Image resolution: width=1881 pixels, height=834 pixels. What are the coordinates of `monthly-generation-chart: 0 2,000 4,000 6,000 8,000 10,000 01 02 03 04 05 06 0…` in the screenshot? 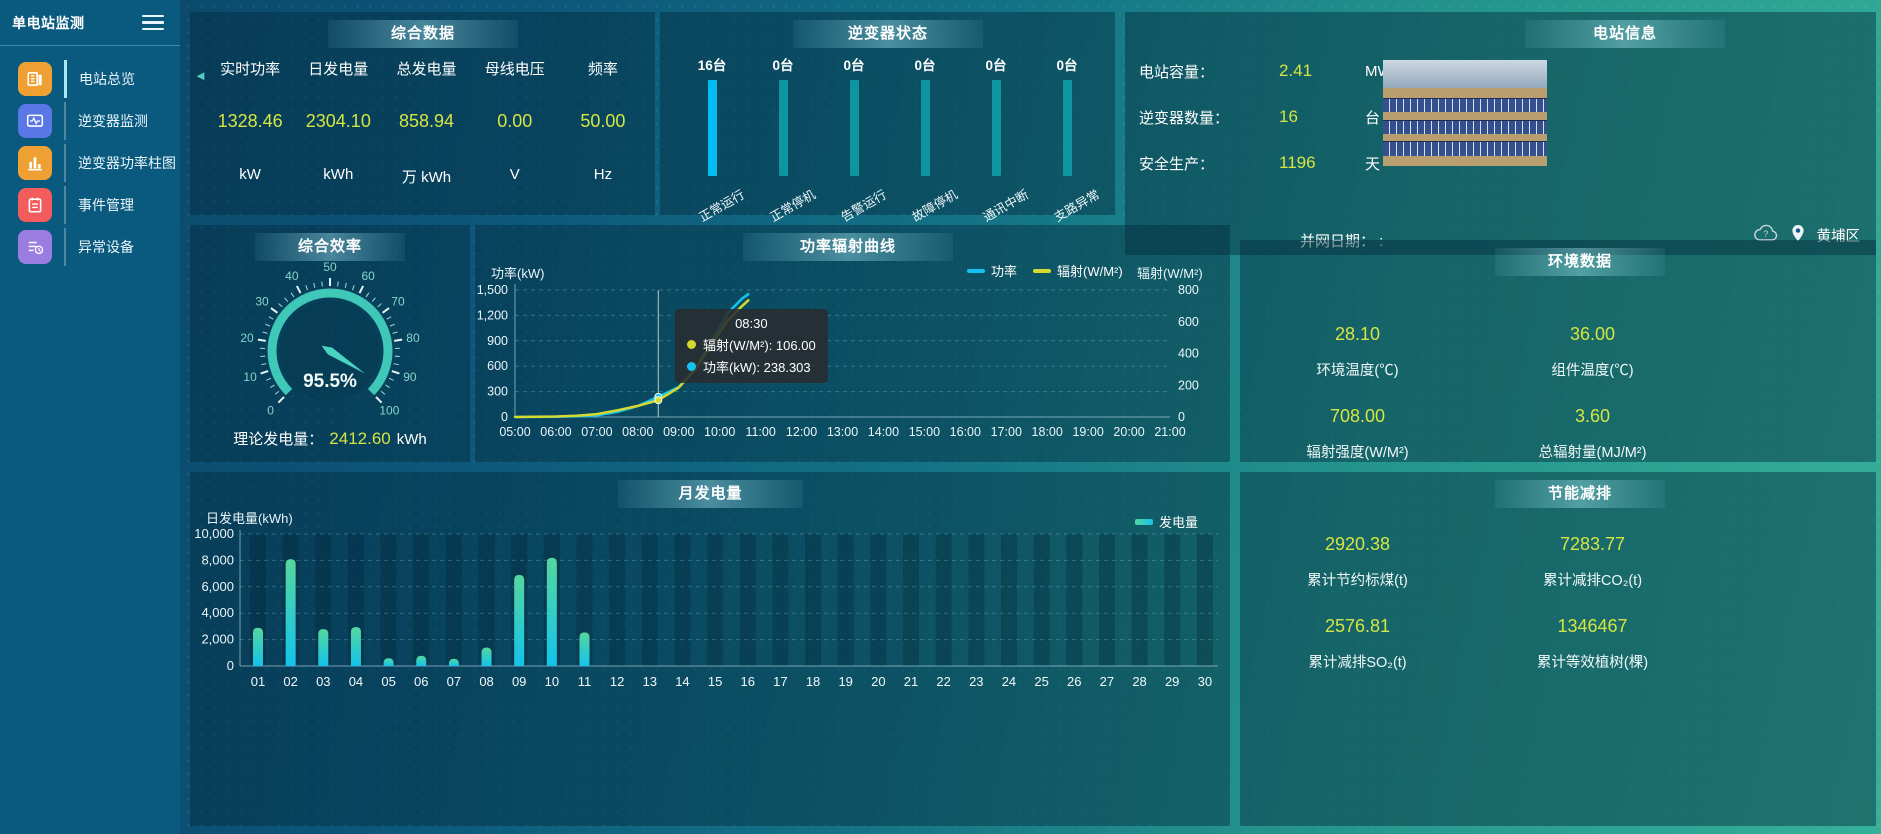 It's located at (710, 619).